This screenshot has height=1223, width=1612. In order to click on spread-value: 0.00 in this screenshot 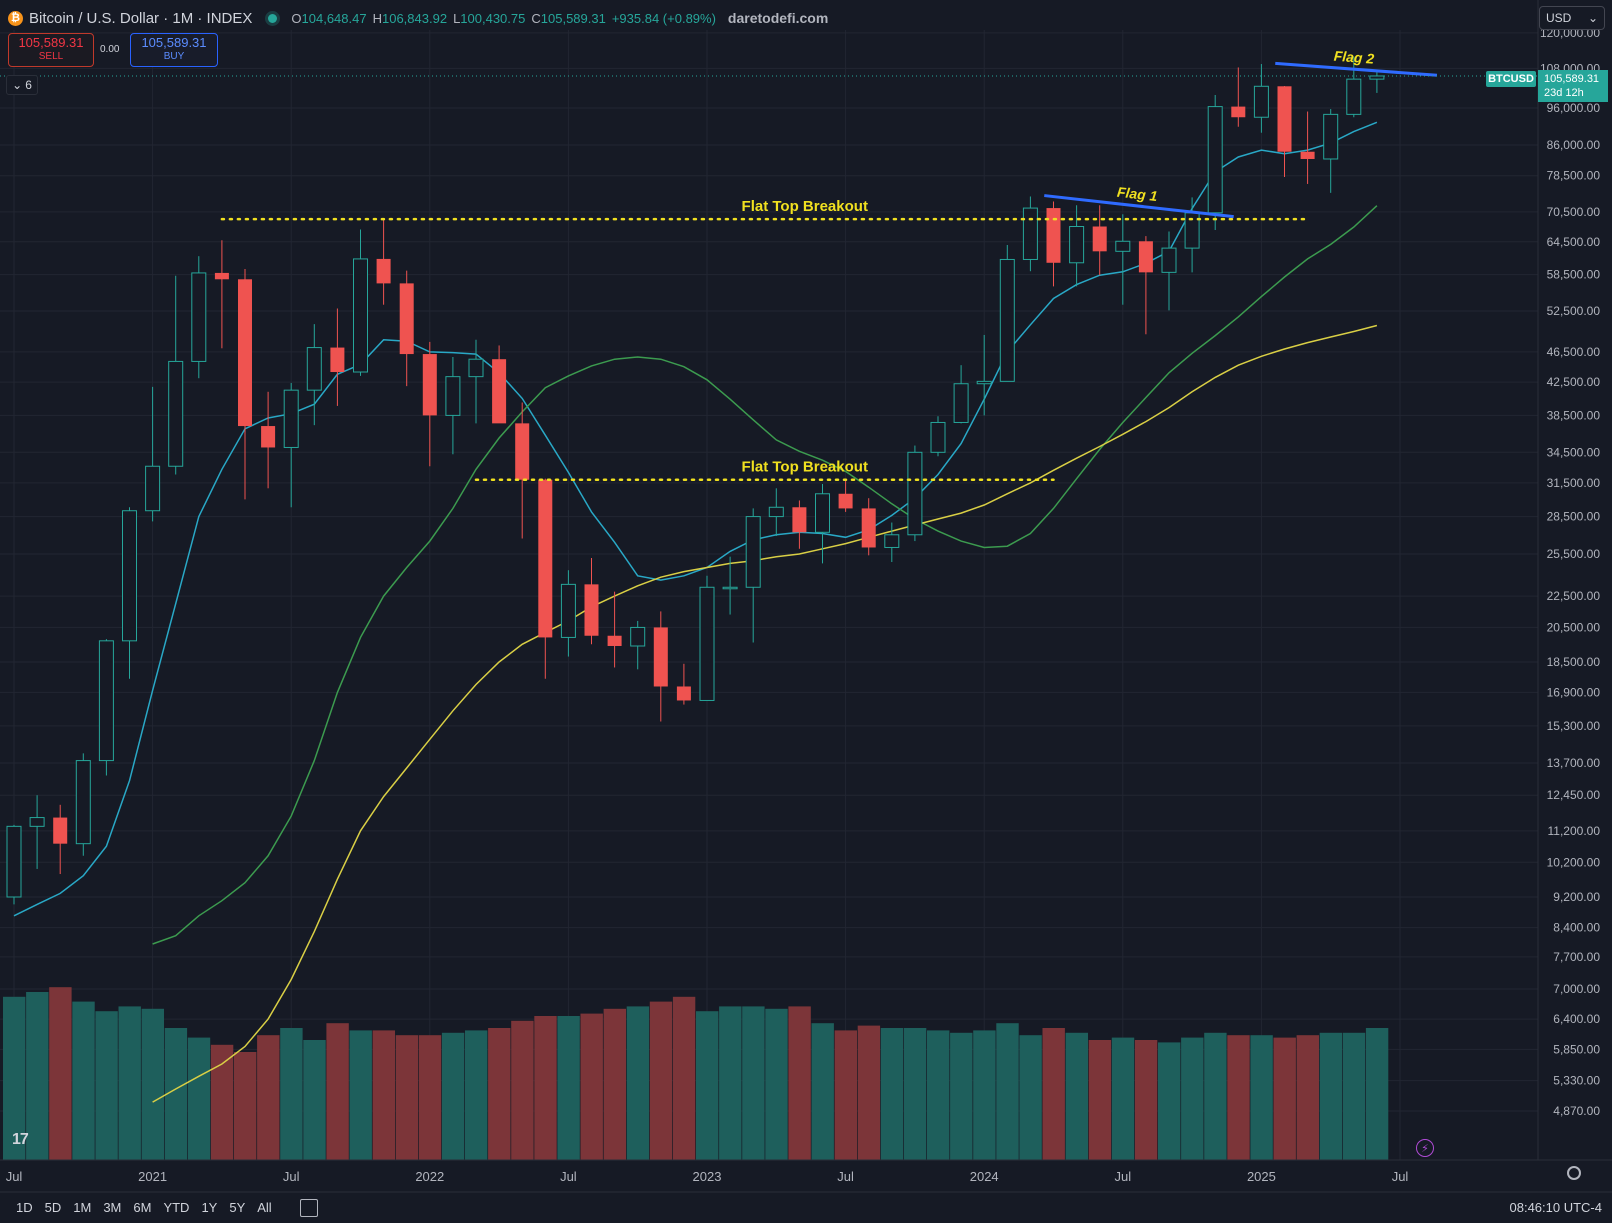, I will do `click(110, 49)`.